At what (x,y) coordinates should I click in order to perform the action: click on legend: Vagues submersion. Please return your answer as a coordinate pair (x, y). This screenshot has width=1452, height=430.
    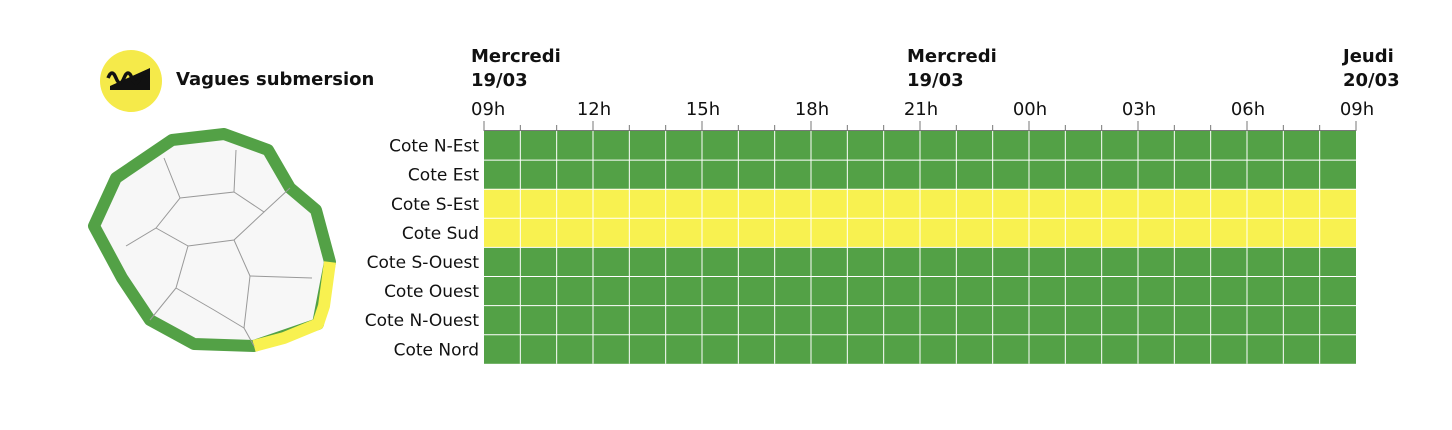
    Looking at the image, I should click on (258, 81).